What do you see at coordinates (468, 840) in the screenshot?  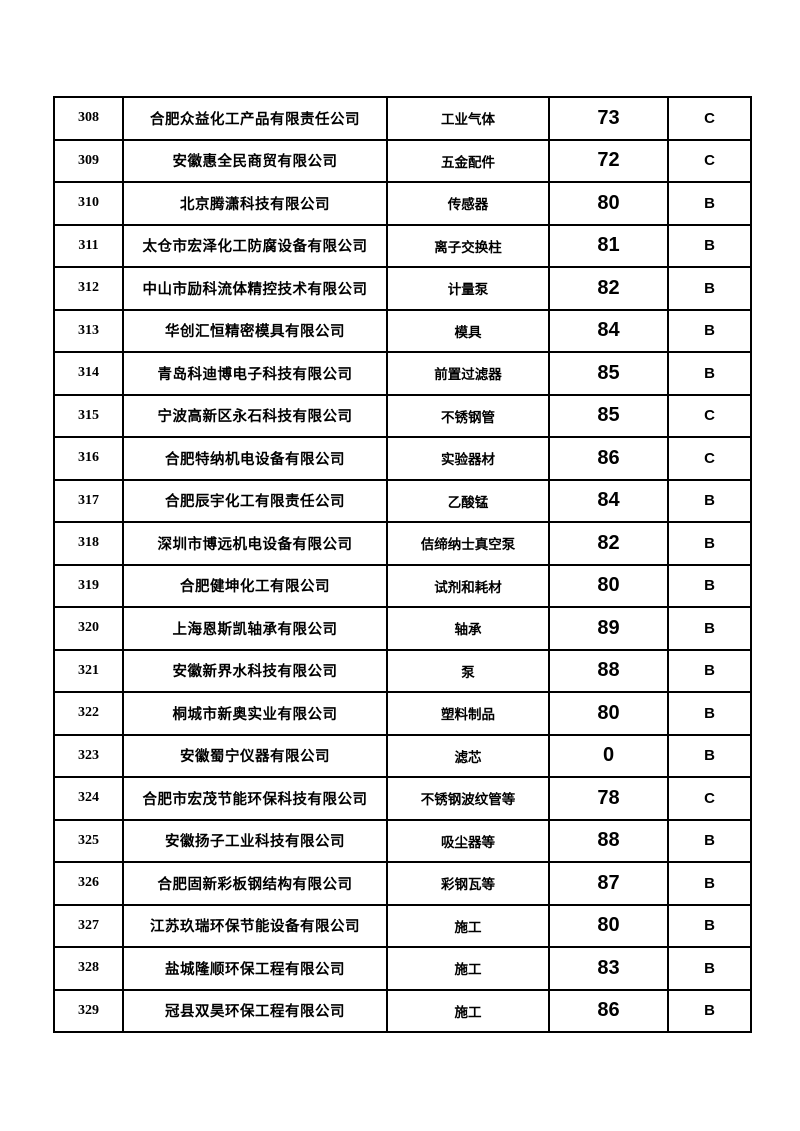 I see `product-name-cell: 吸尘器等` at bounding box center [468, 840].